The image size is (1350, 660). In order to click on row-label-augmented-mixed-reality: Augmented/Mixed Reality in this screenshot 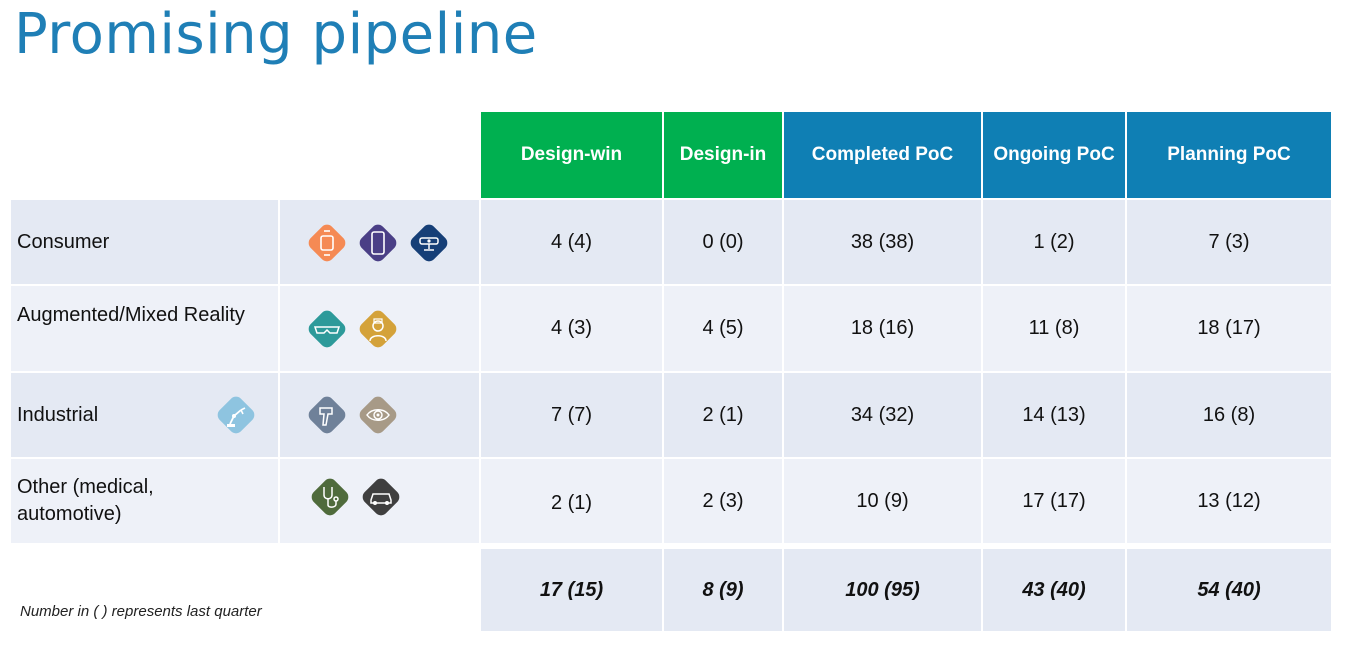, I will do `click(144, 328)`.